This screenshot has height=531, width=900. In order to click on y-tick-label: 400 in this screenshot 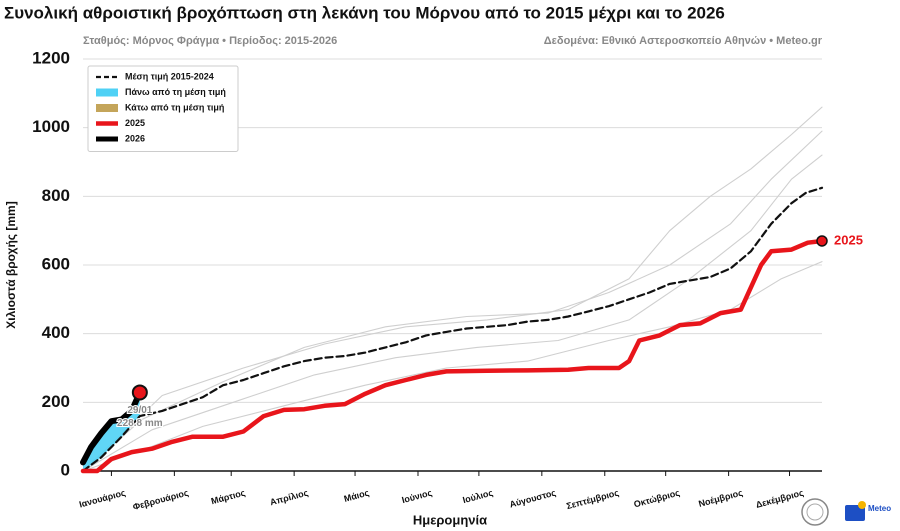, I will do `click(56, 332)`.